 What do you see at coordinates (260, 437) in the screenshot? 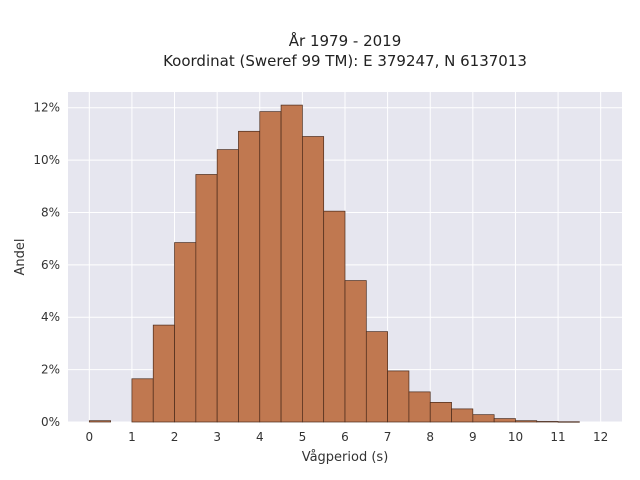
I see `x-tick-label: 4` at bounding box center [260, 437].